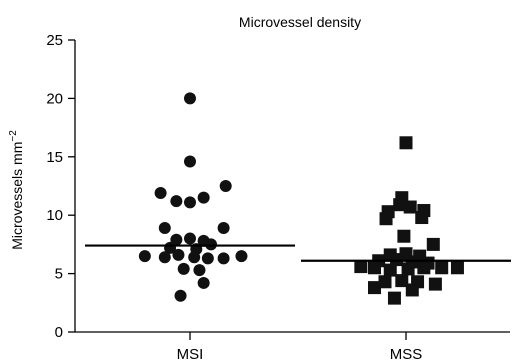 This screenshot has width=517, height=363. I want to click on y-tick-label: 5, so click(59, 274).